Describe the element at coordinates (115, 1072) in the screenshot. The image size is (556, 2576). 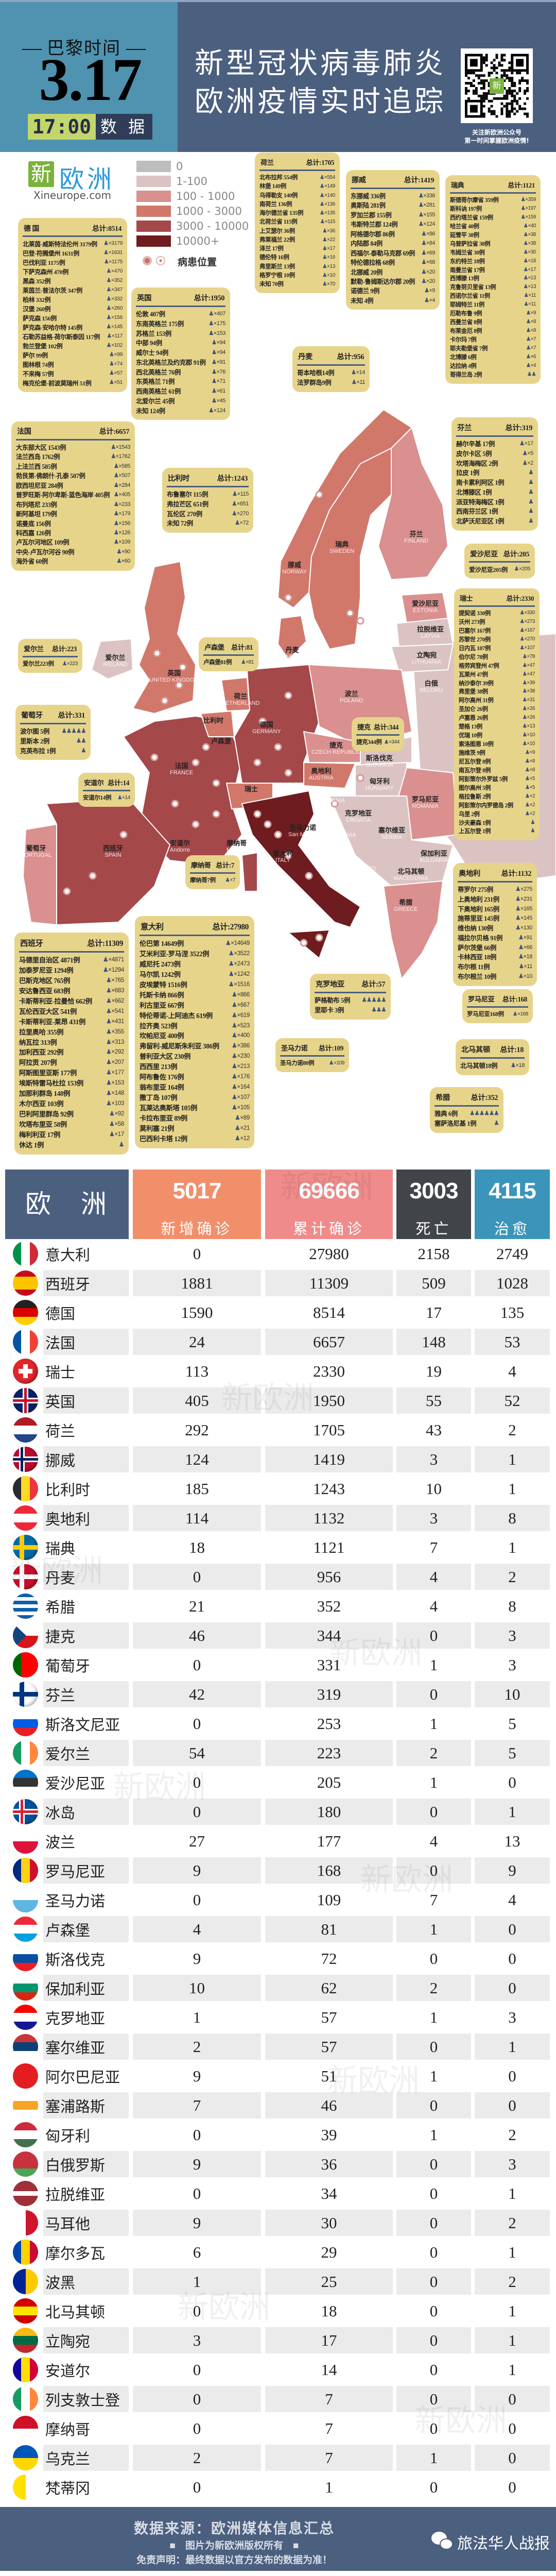
I see `region-row-count: ♟×177` at that location.